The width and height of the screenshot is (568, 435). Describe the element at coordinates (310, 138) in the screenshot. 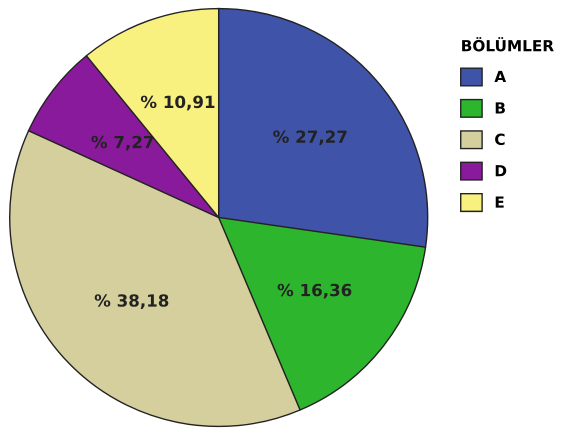

I see `data-label: % 27,27` at that location.